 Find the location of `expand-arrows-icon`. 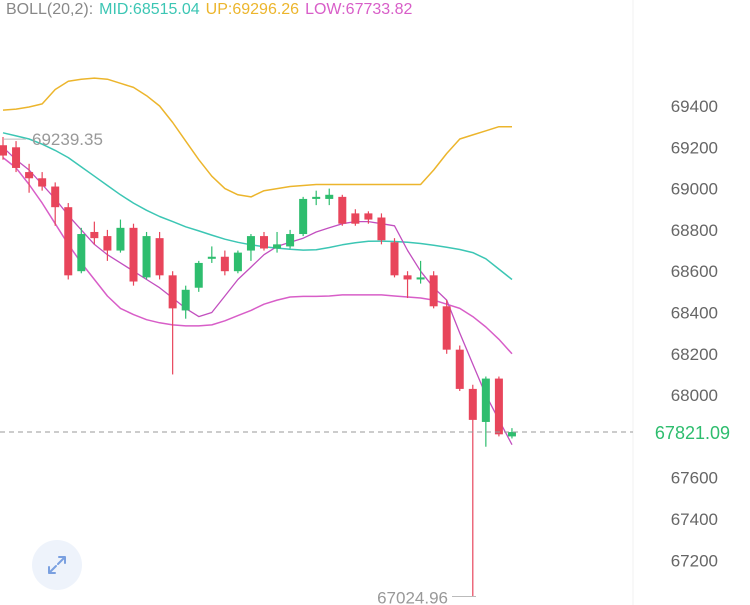

expand-arrows-icon is located at coordinates (57, 565).